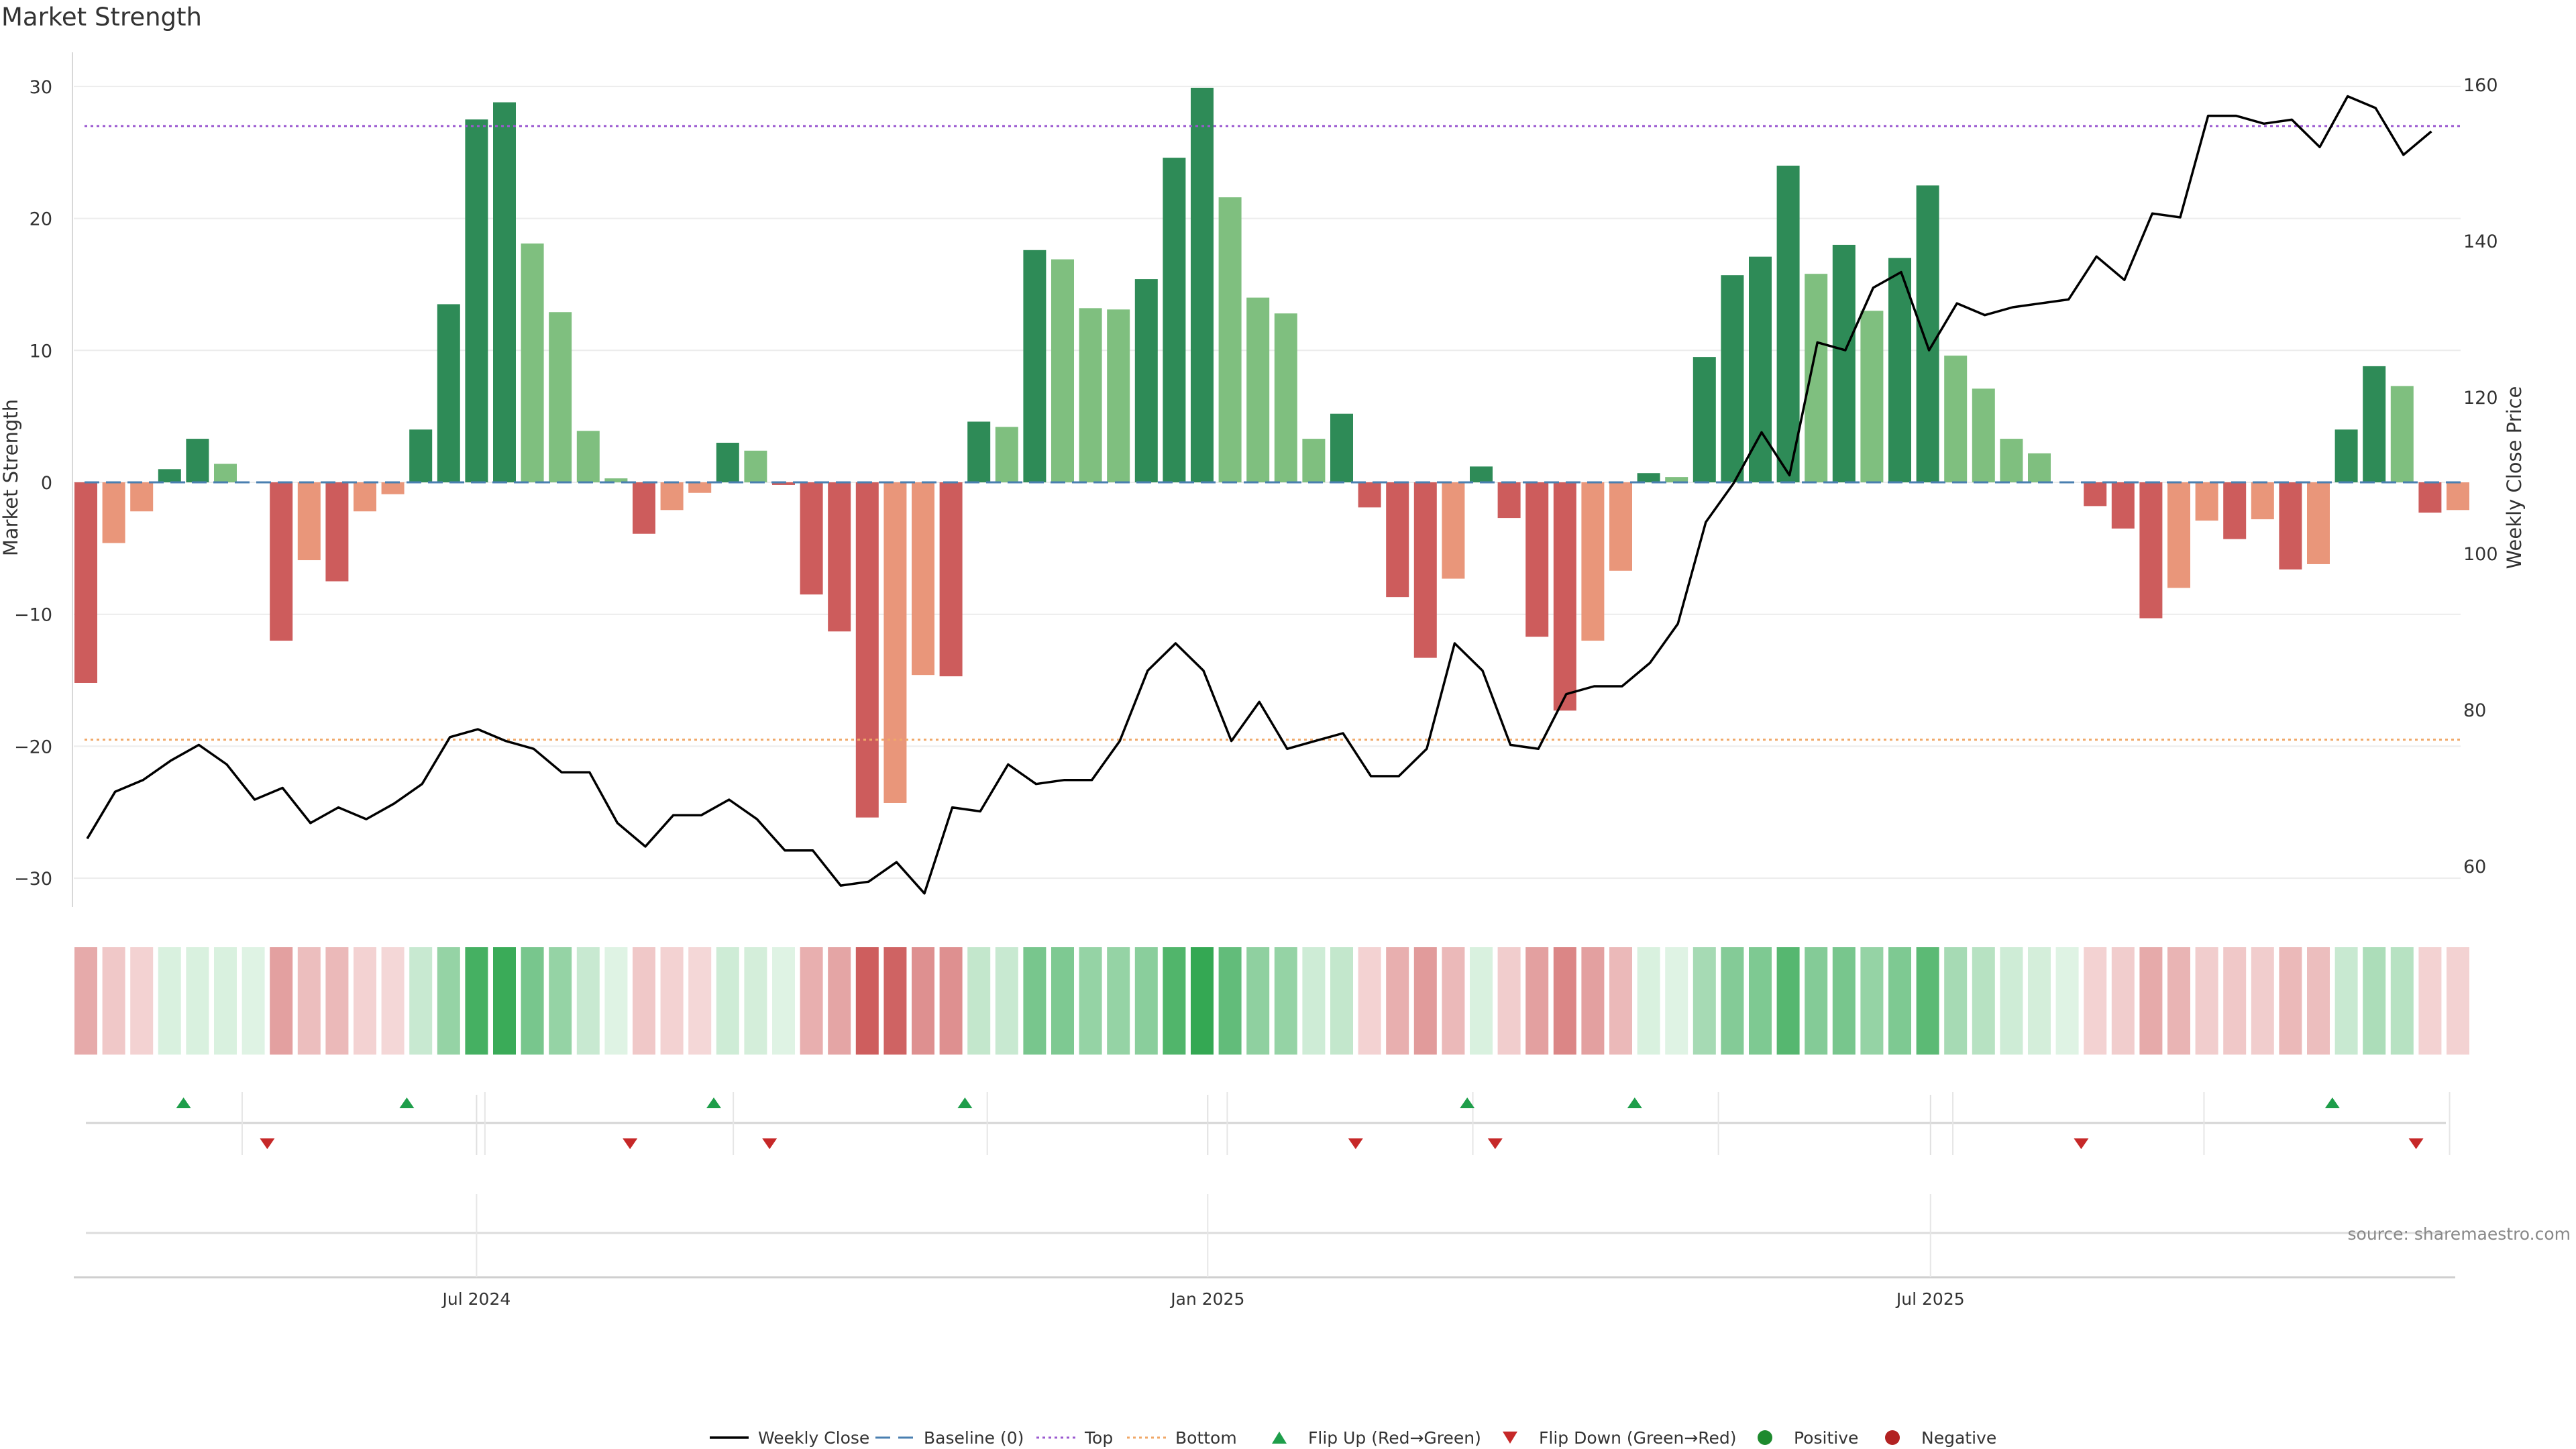  What do you see at coordinates (789, 1438) in the screenshot?
I see `legend-item: Weekly Close` at bounding box center [789, 1438].